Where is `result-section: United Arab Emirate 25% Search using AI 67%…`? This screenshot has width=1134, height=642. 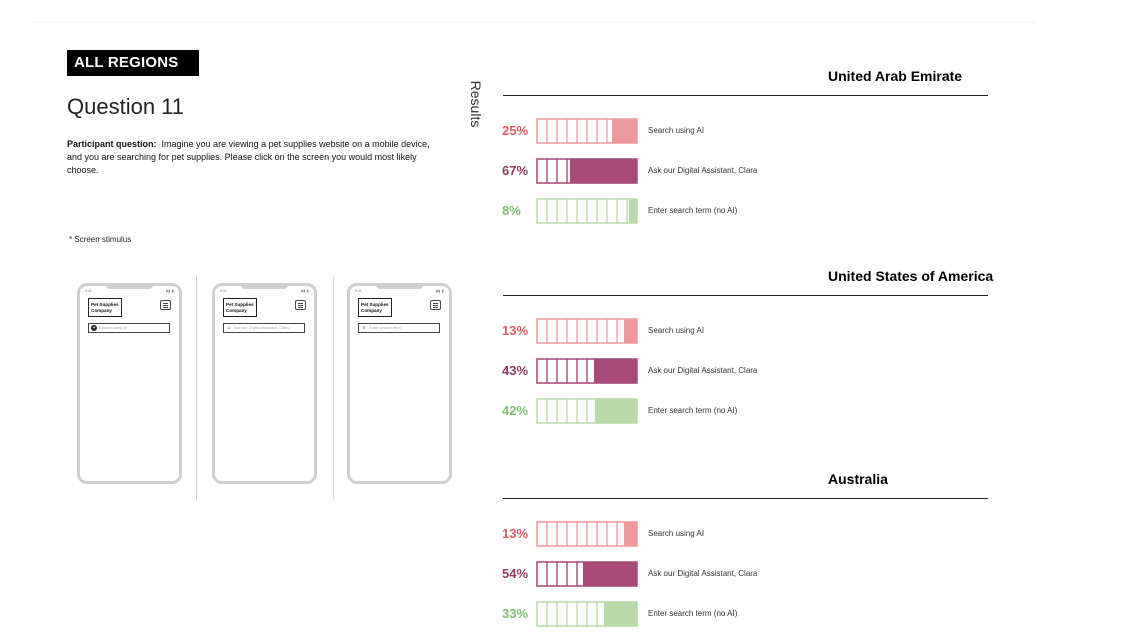 result-section: United Arab Emirate 25% Search using AI 67%… is located at coordinates (760, 153).